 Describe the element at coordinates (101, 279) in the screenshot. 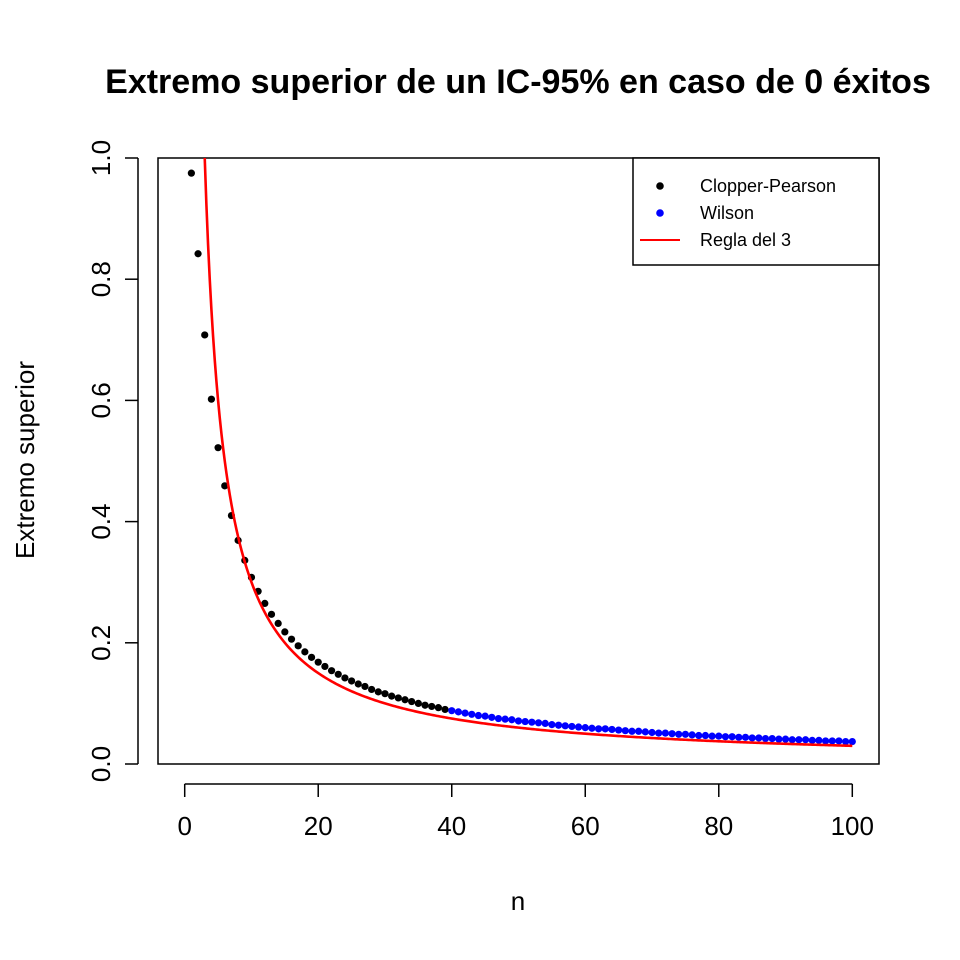

I see `y-tick-label: 0.8` at that location.